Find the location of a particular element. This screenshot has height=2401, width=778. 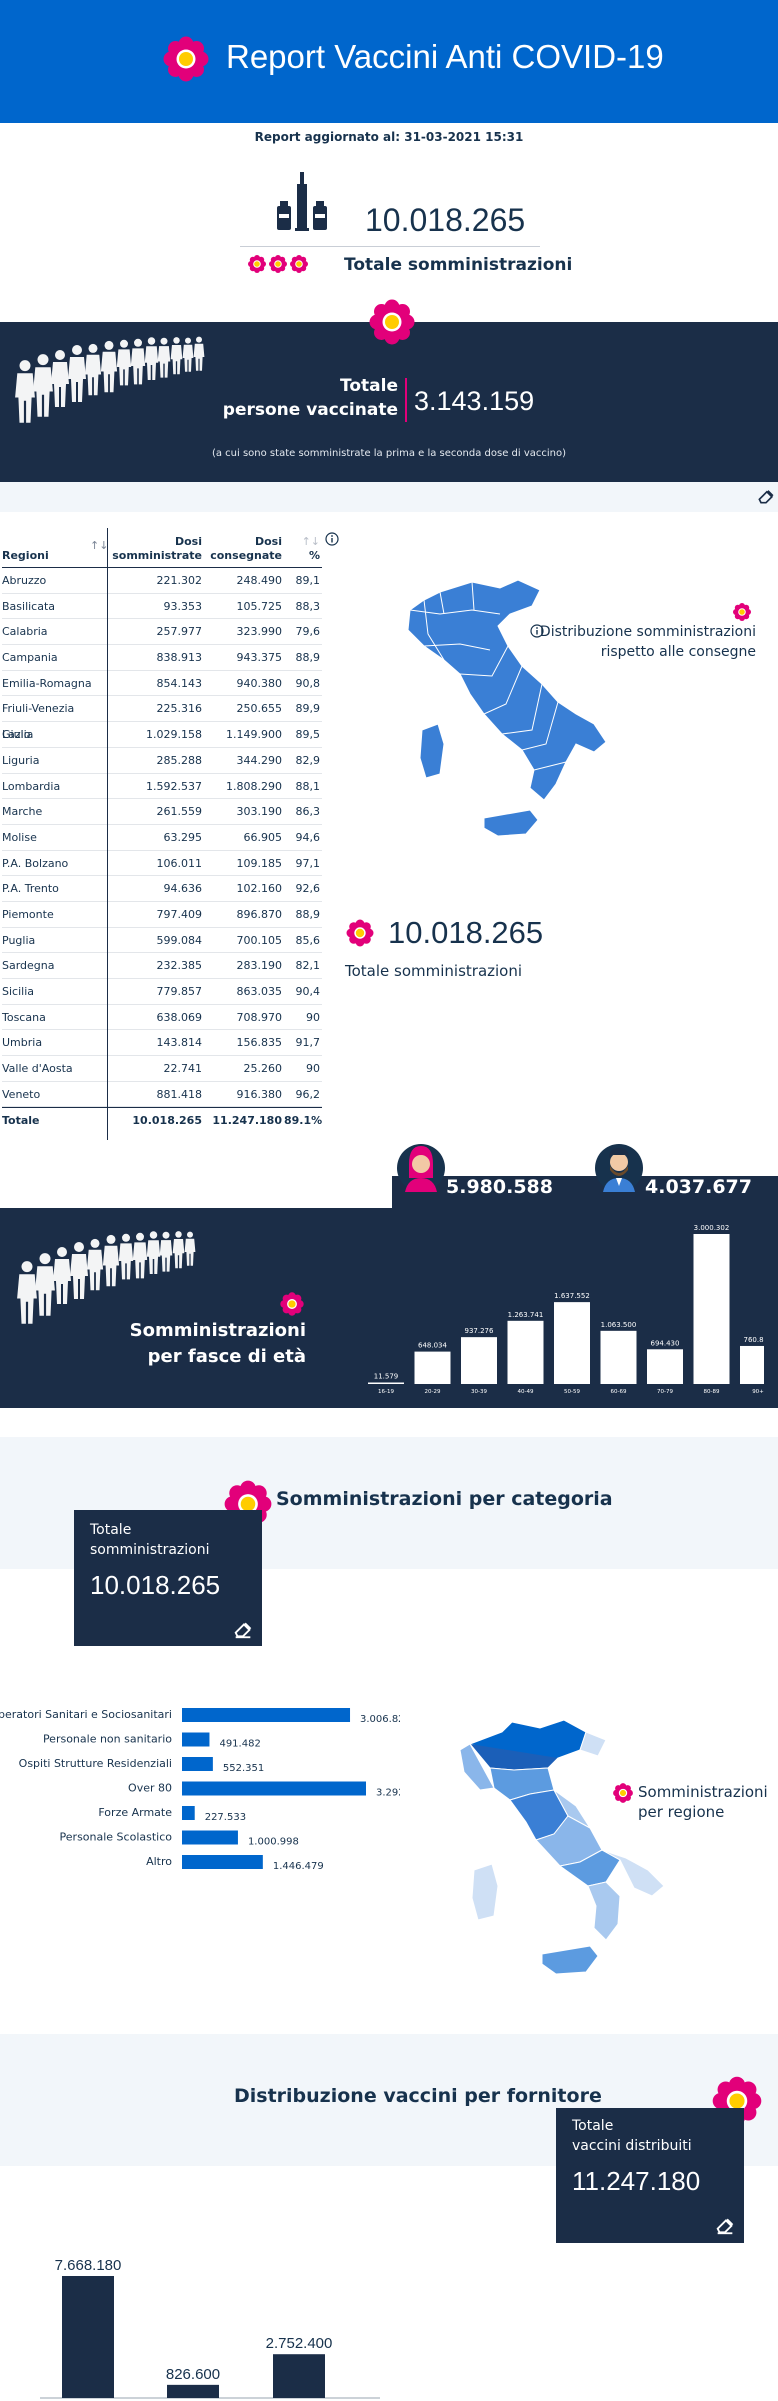

caption-line1: Distribuzione somministrazioni is located at coordinates (647, 632).